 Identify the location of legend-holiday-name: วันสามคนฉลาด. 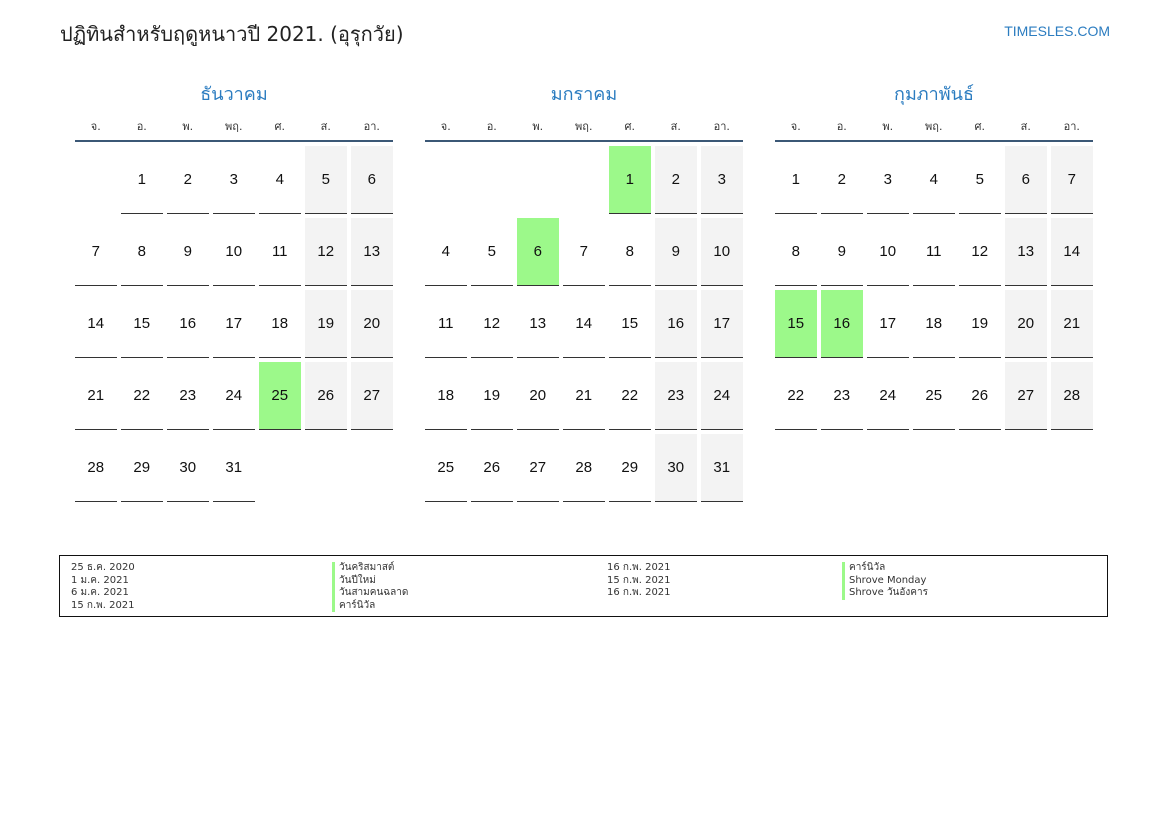
(370, 593).